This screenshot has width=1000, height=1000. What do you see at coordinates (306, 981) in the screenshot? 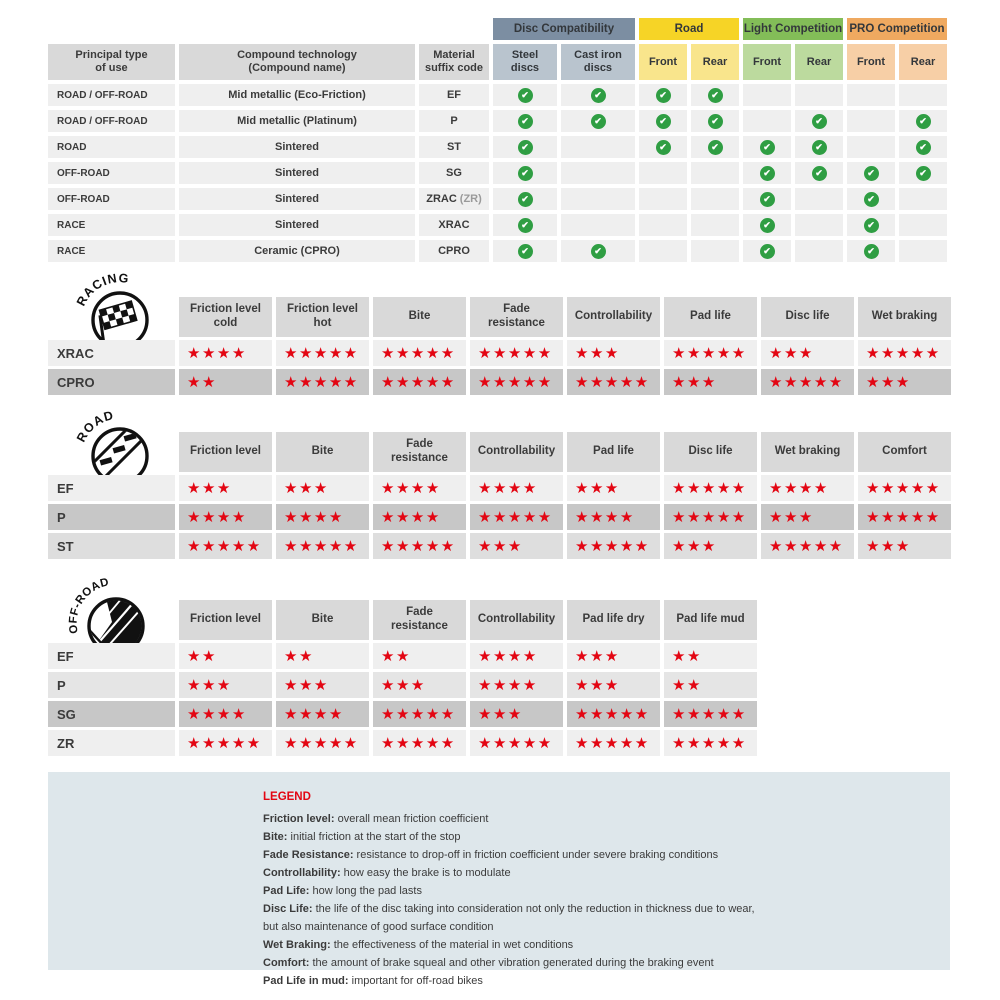
I see `legend-term: Pad Life in mud:` at bounding box center [306, 981].